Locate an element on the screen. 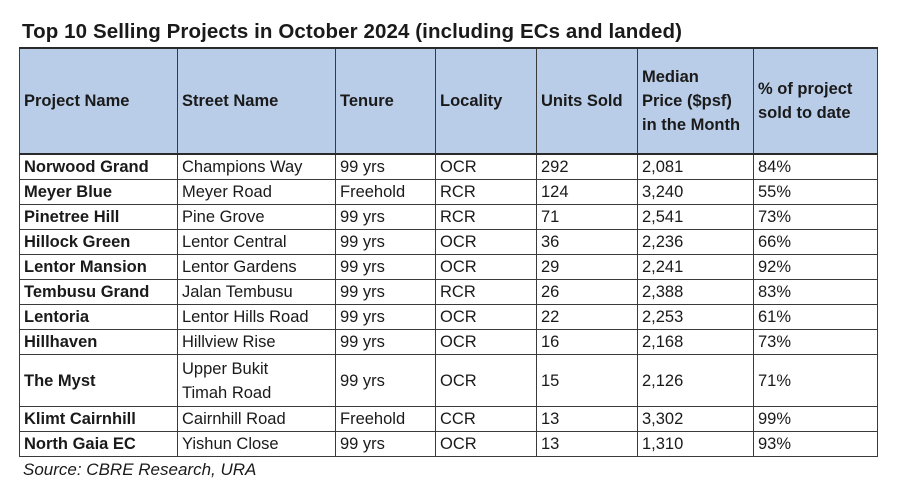  cell-units: 15 is located at coordinates (587, 380).